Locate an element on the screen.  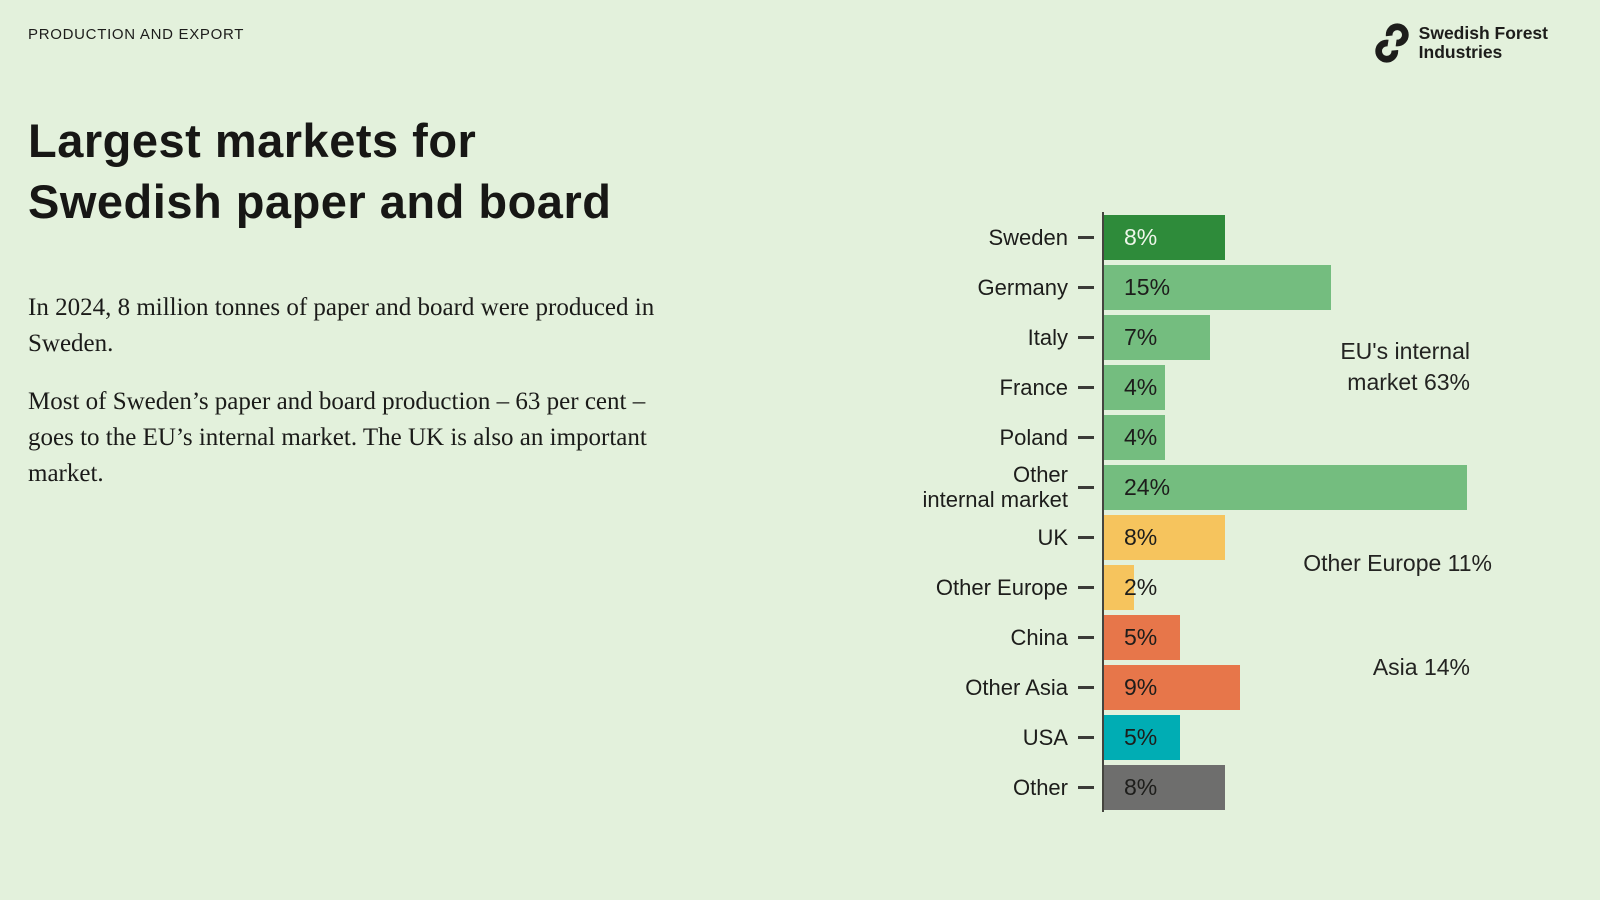
category-label: Other Europe is located at coordinates (1001, 587).